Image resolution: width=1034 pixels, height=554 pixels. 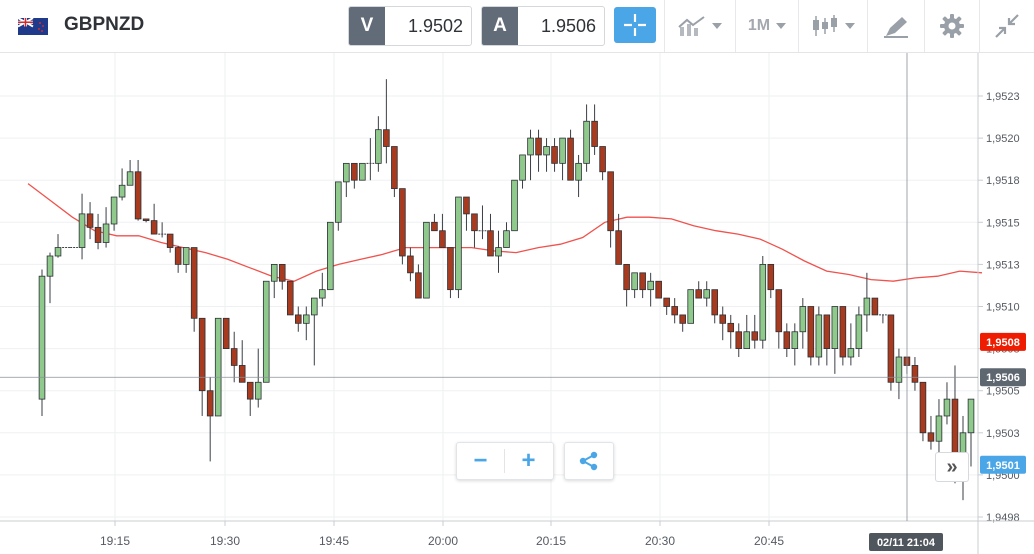 What do you see at coordinates (543, 26) in the screenshot?
I see `ask-price-button: A 1.9506` at bounding box center [543, 26].